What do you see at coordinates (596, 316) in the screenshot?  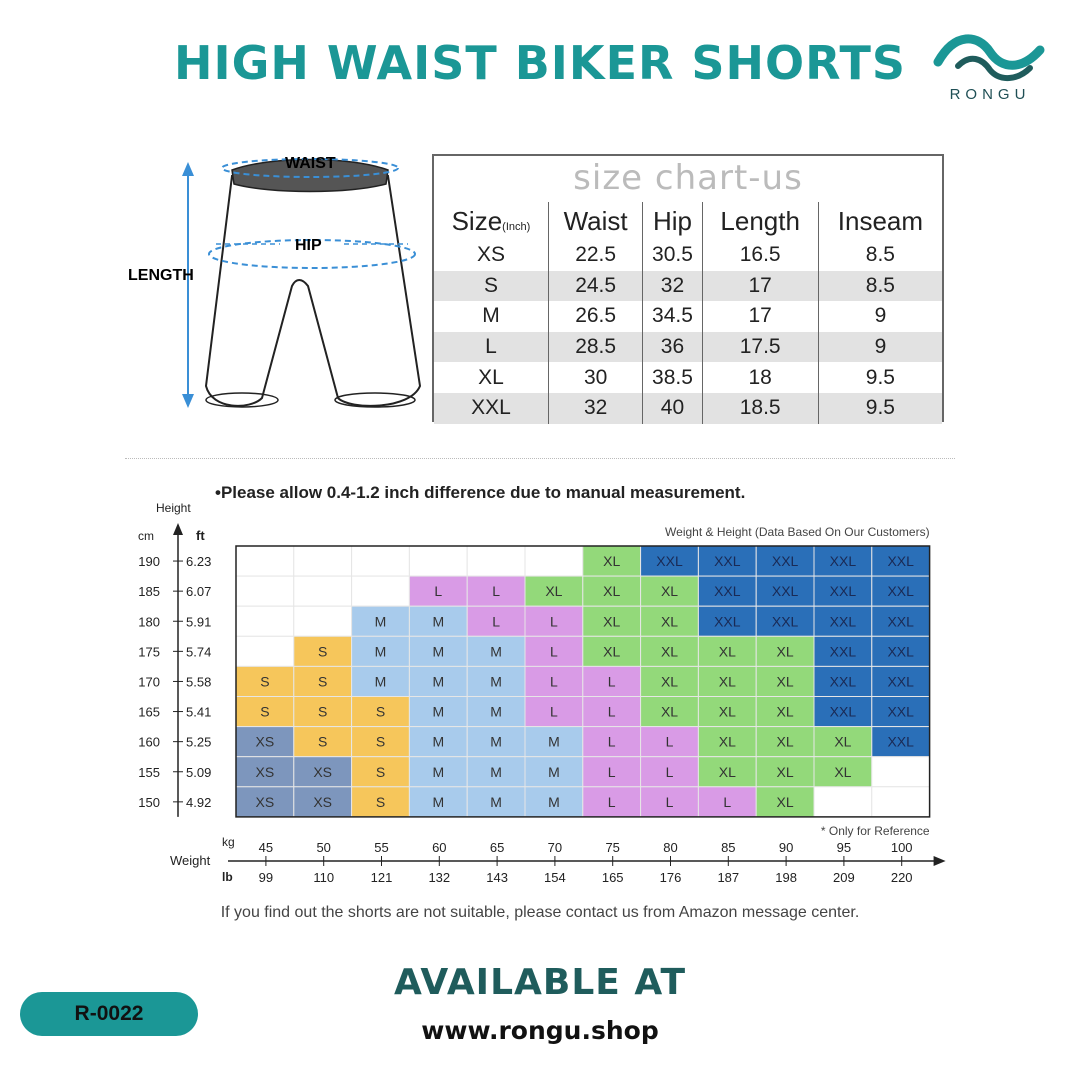 I see `table-cell: 26.5` at bounding box center [596, 316].